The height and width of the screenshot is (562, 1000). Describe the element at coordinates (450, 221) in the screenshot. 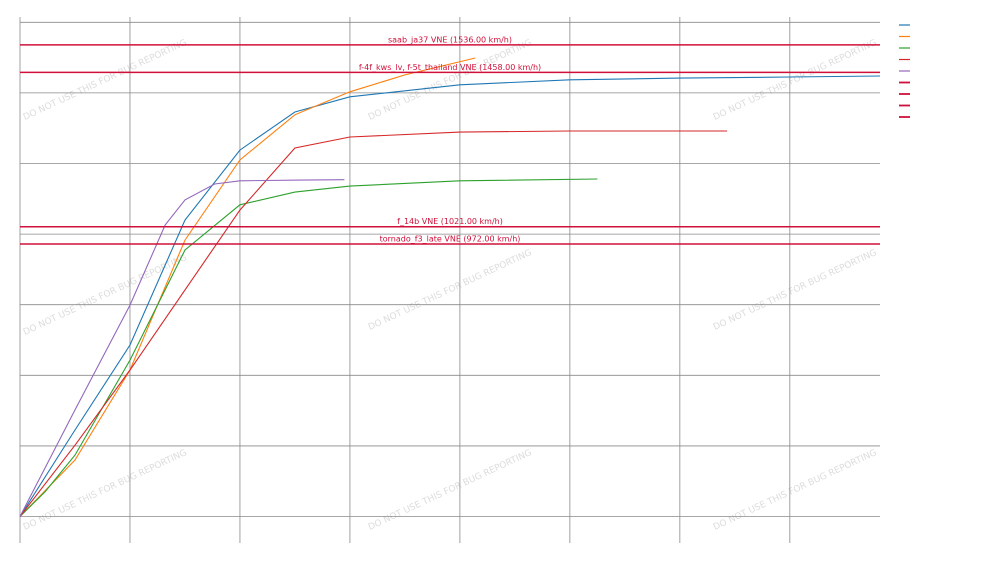

I see `vne-label: f_14b VNE (1021.00 km/h)` at that location.